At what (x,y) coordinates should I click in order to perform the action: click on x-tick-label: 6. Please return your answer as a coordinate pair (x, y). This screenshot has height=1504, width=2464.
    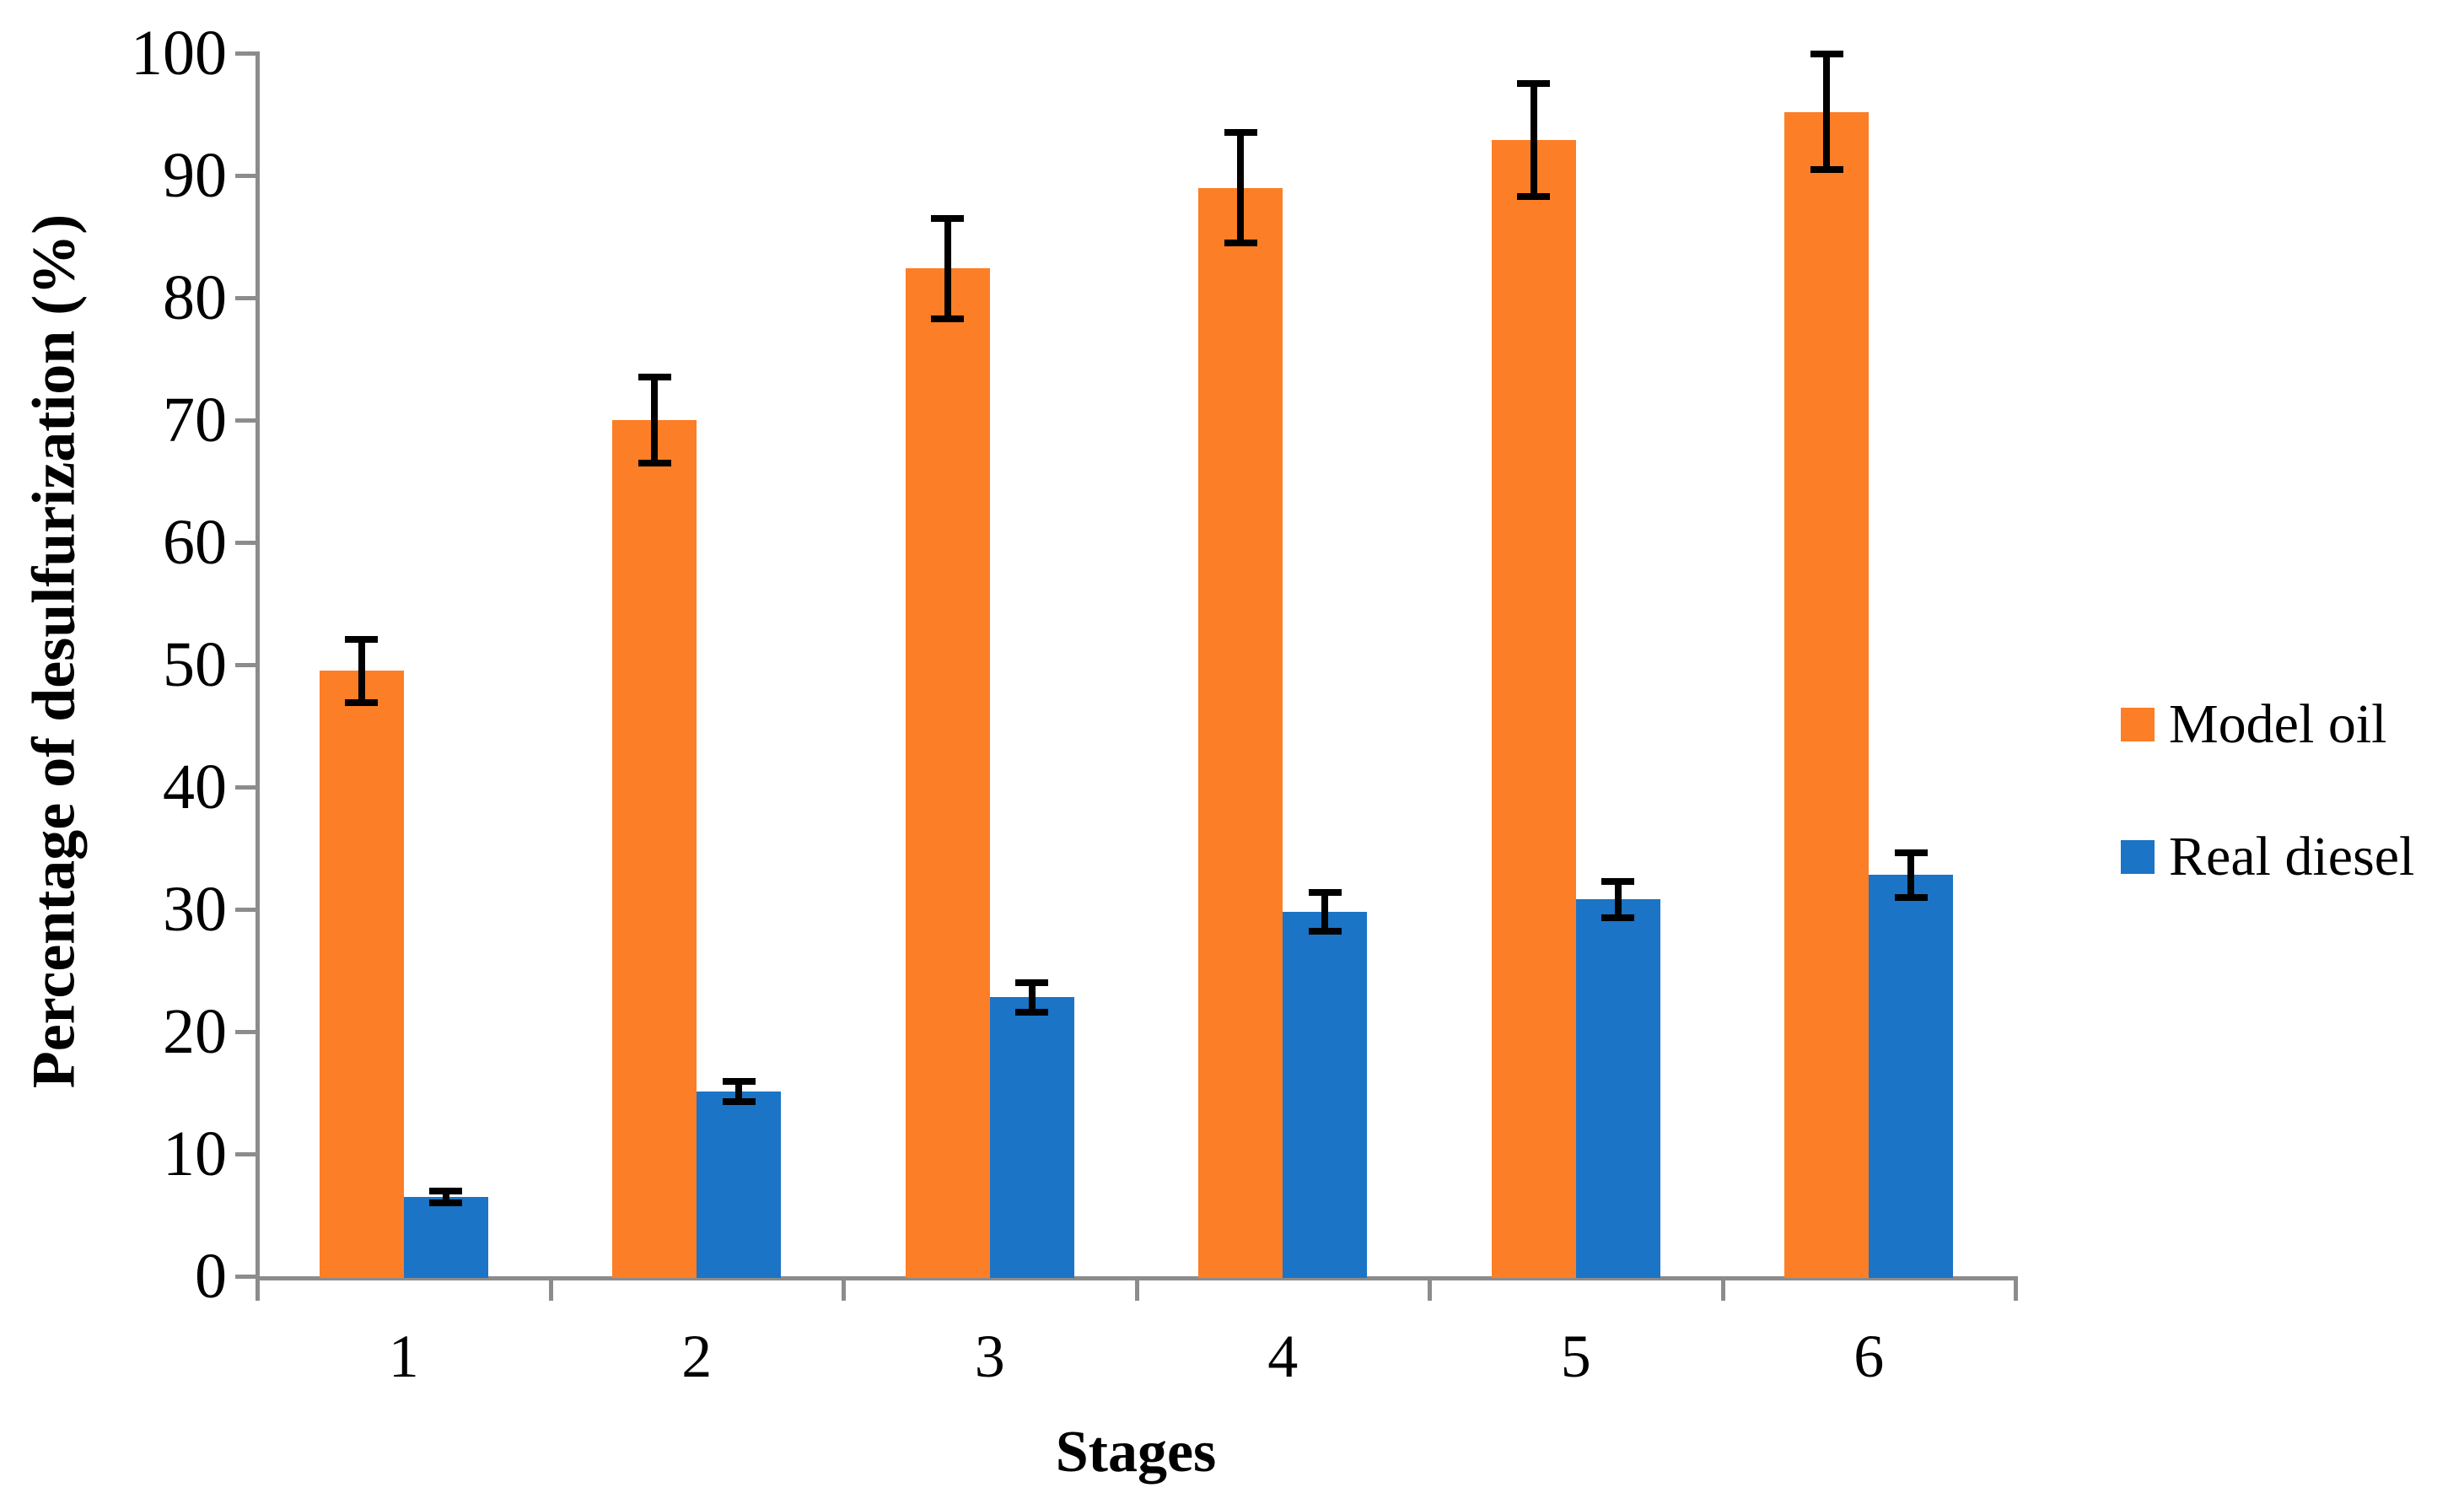
    Looking at the image, I should click on (1869, 1356).